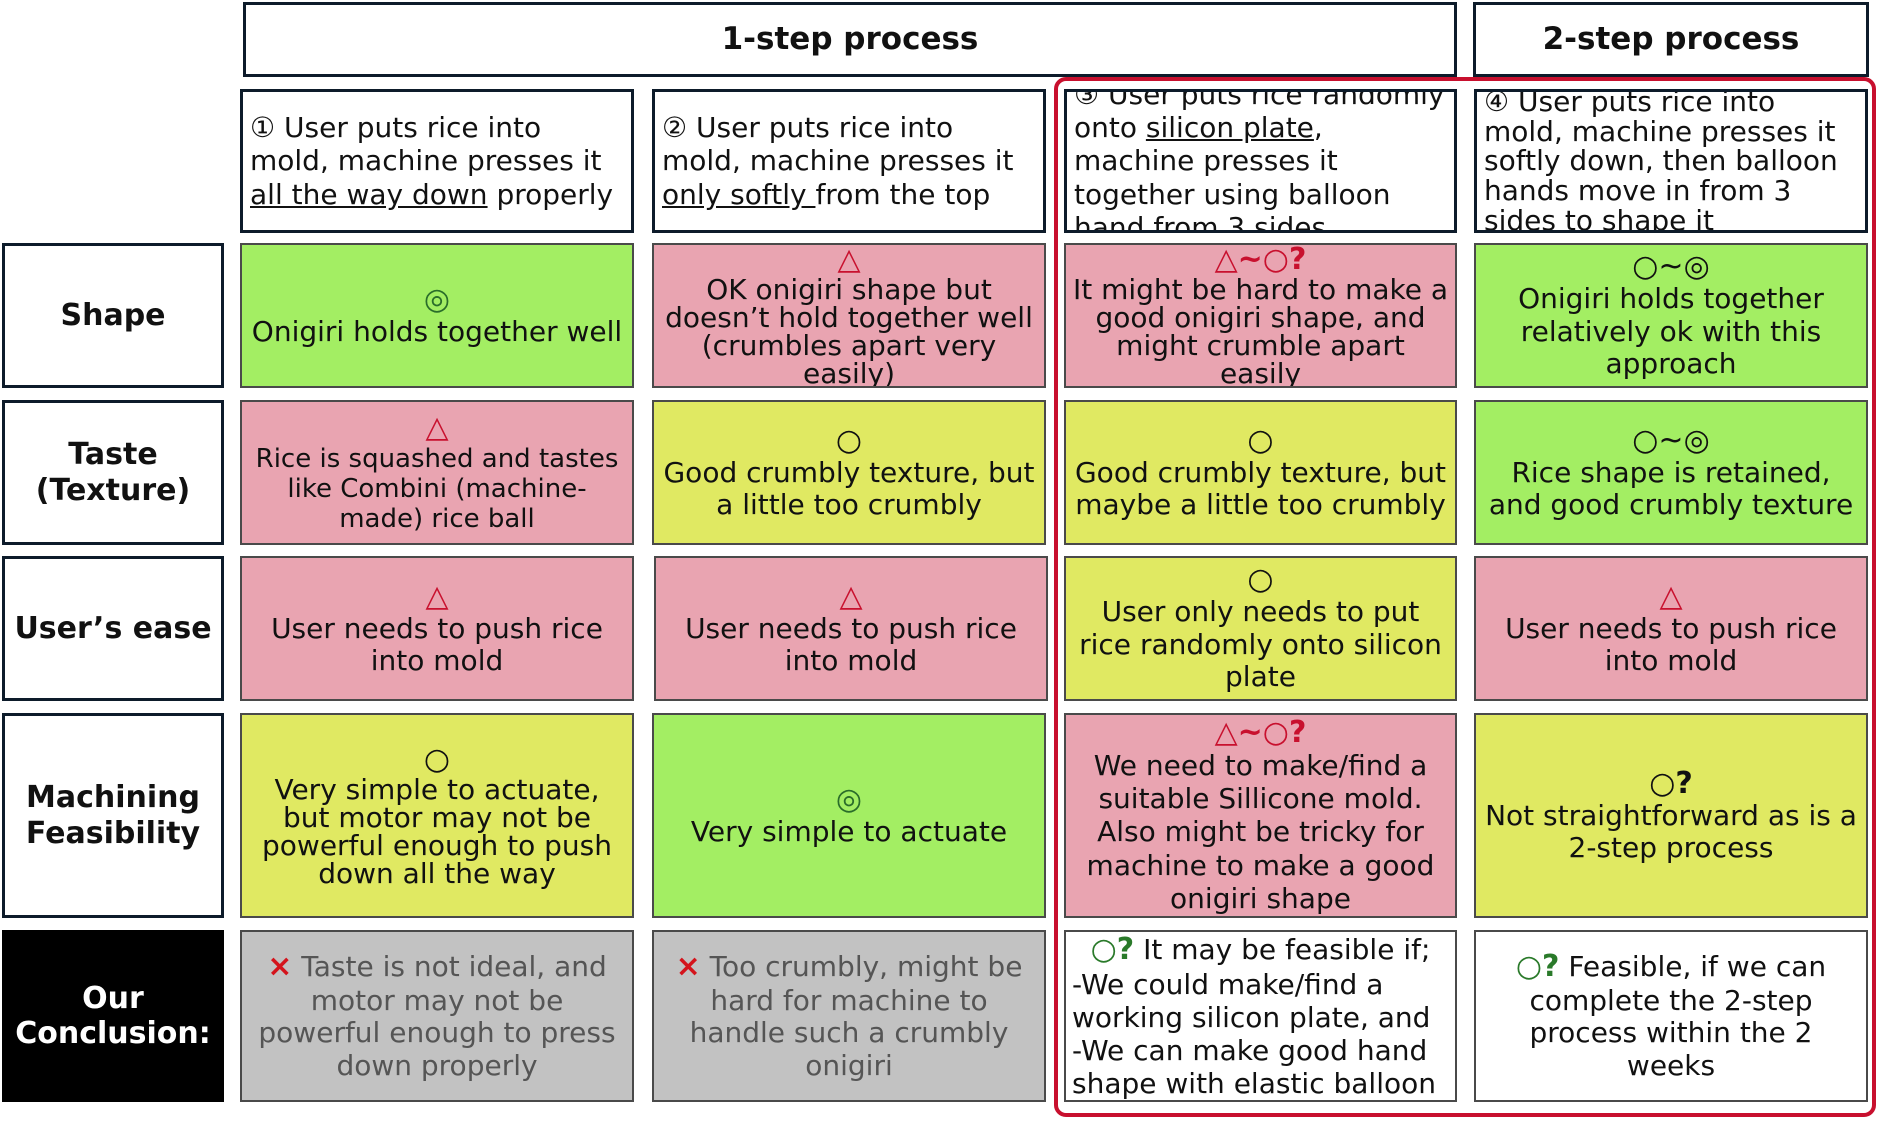 This screenshot has height=1125, width=1886. I want to click on machining-cell-2: ◎ Very simple to actuate, so click(849, 815).